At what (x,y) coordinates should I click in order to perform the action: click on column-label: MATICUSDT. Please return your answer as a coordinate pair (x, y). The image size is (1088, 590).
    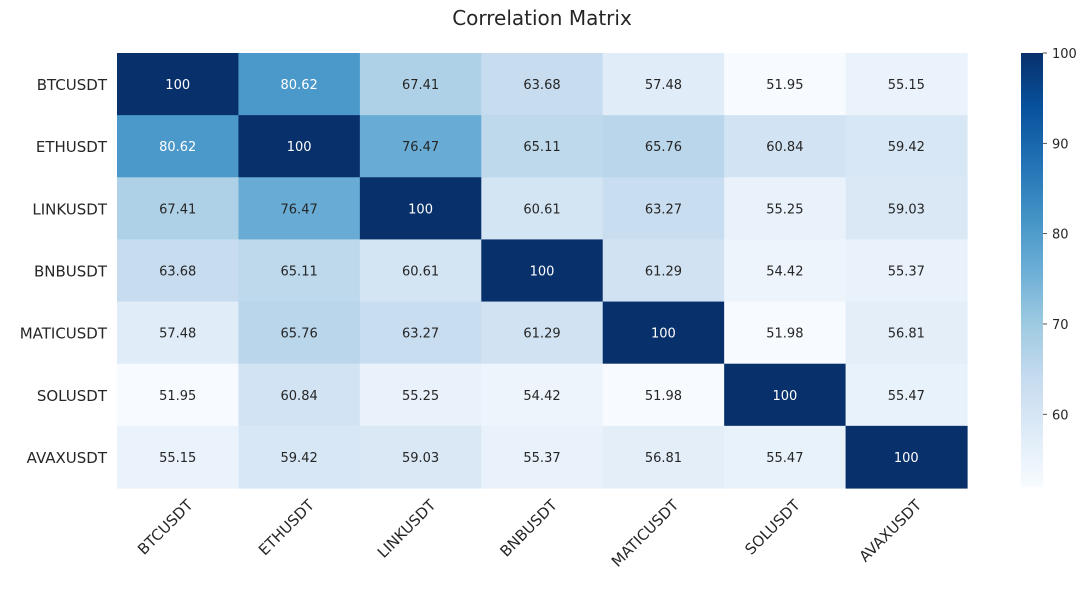
    Looking at the image, I should click on (645, 532).